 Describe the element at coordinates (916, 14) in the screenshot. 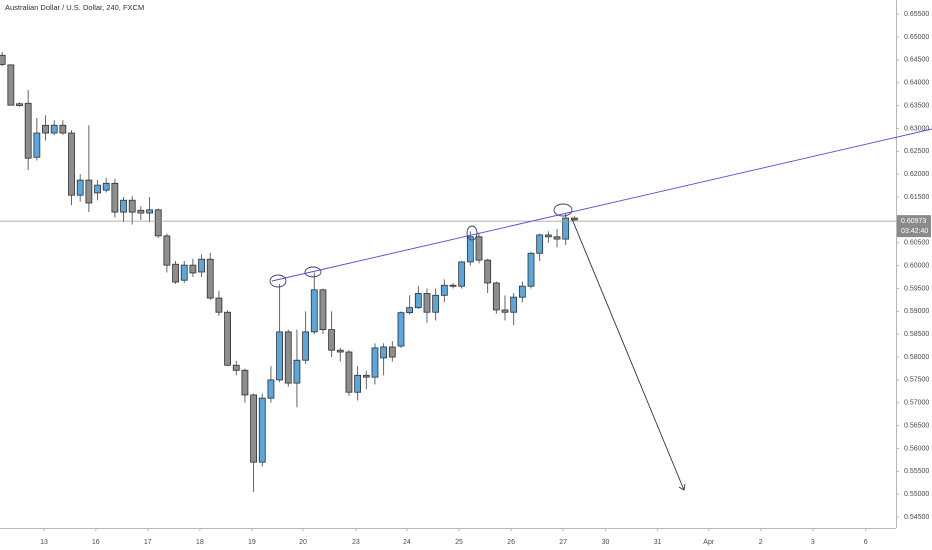

I see `y-tick-label: 0.65500` at that location.